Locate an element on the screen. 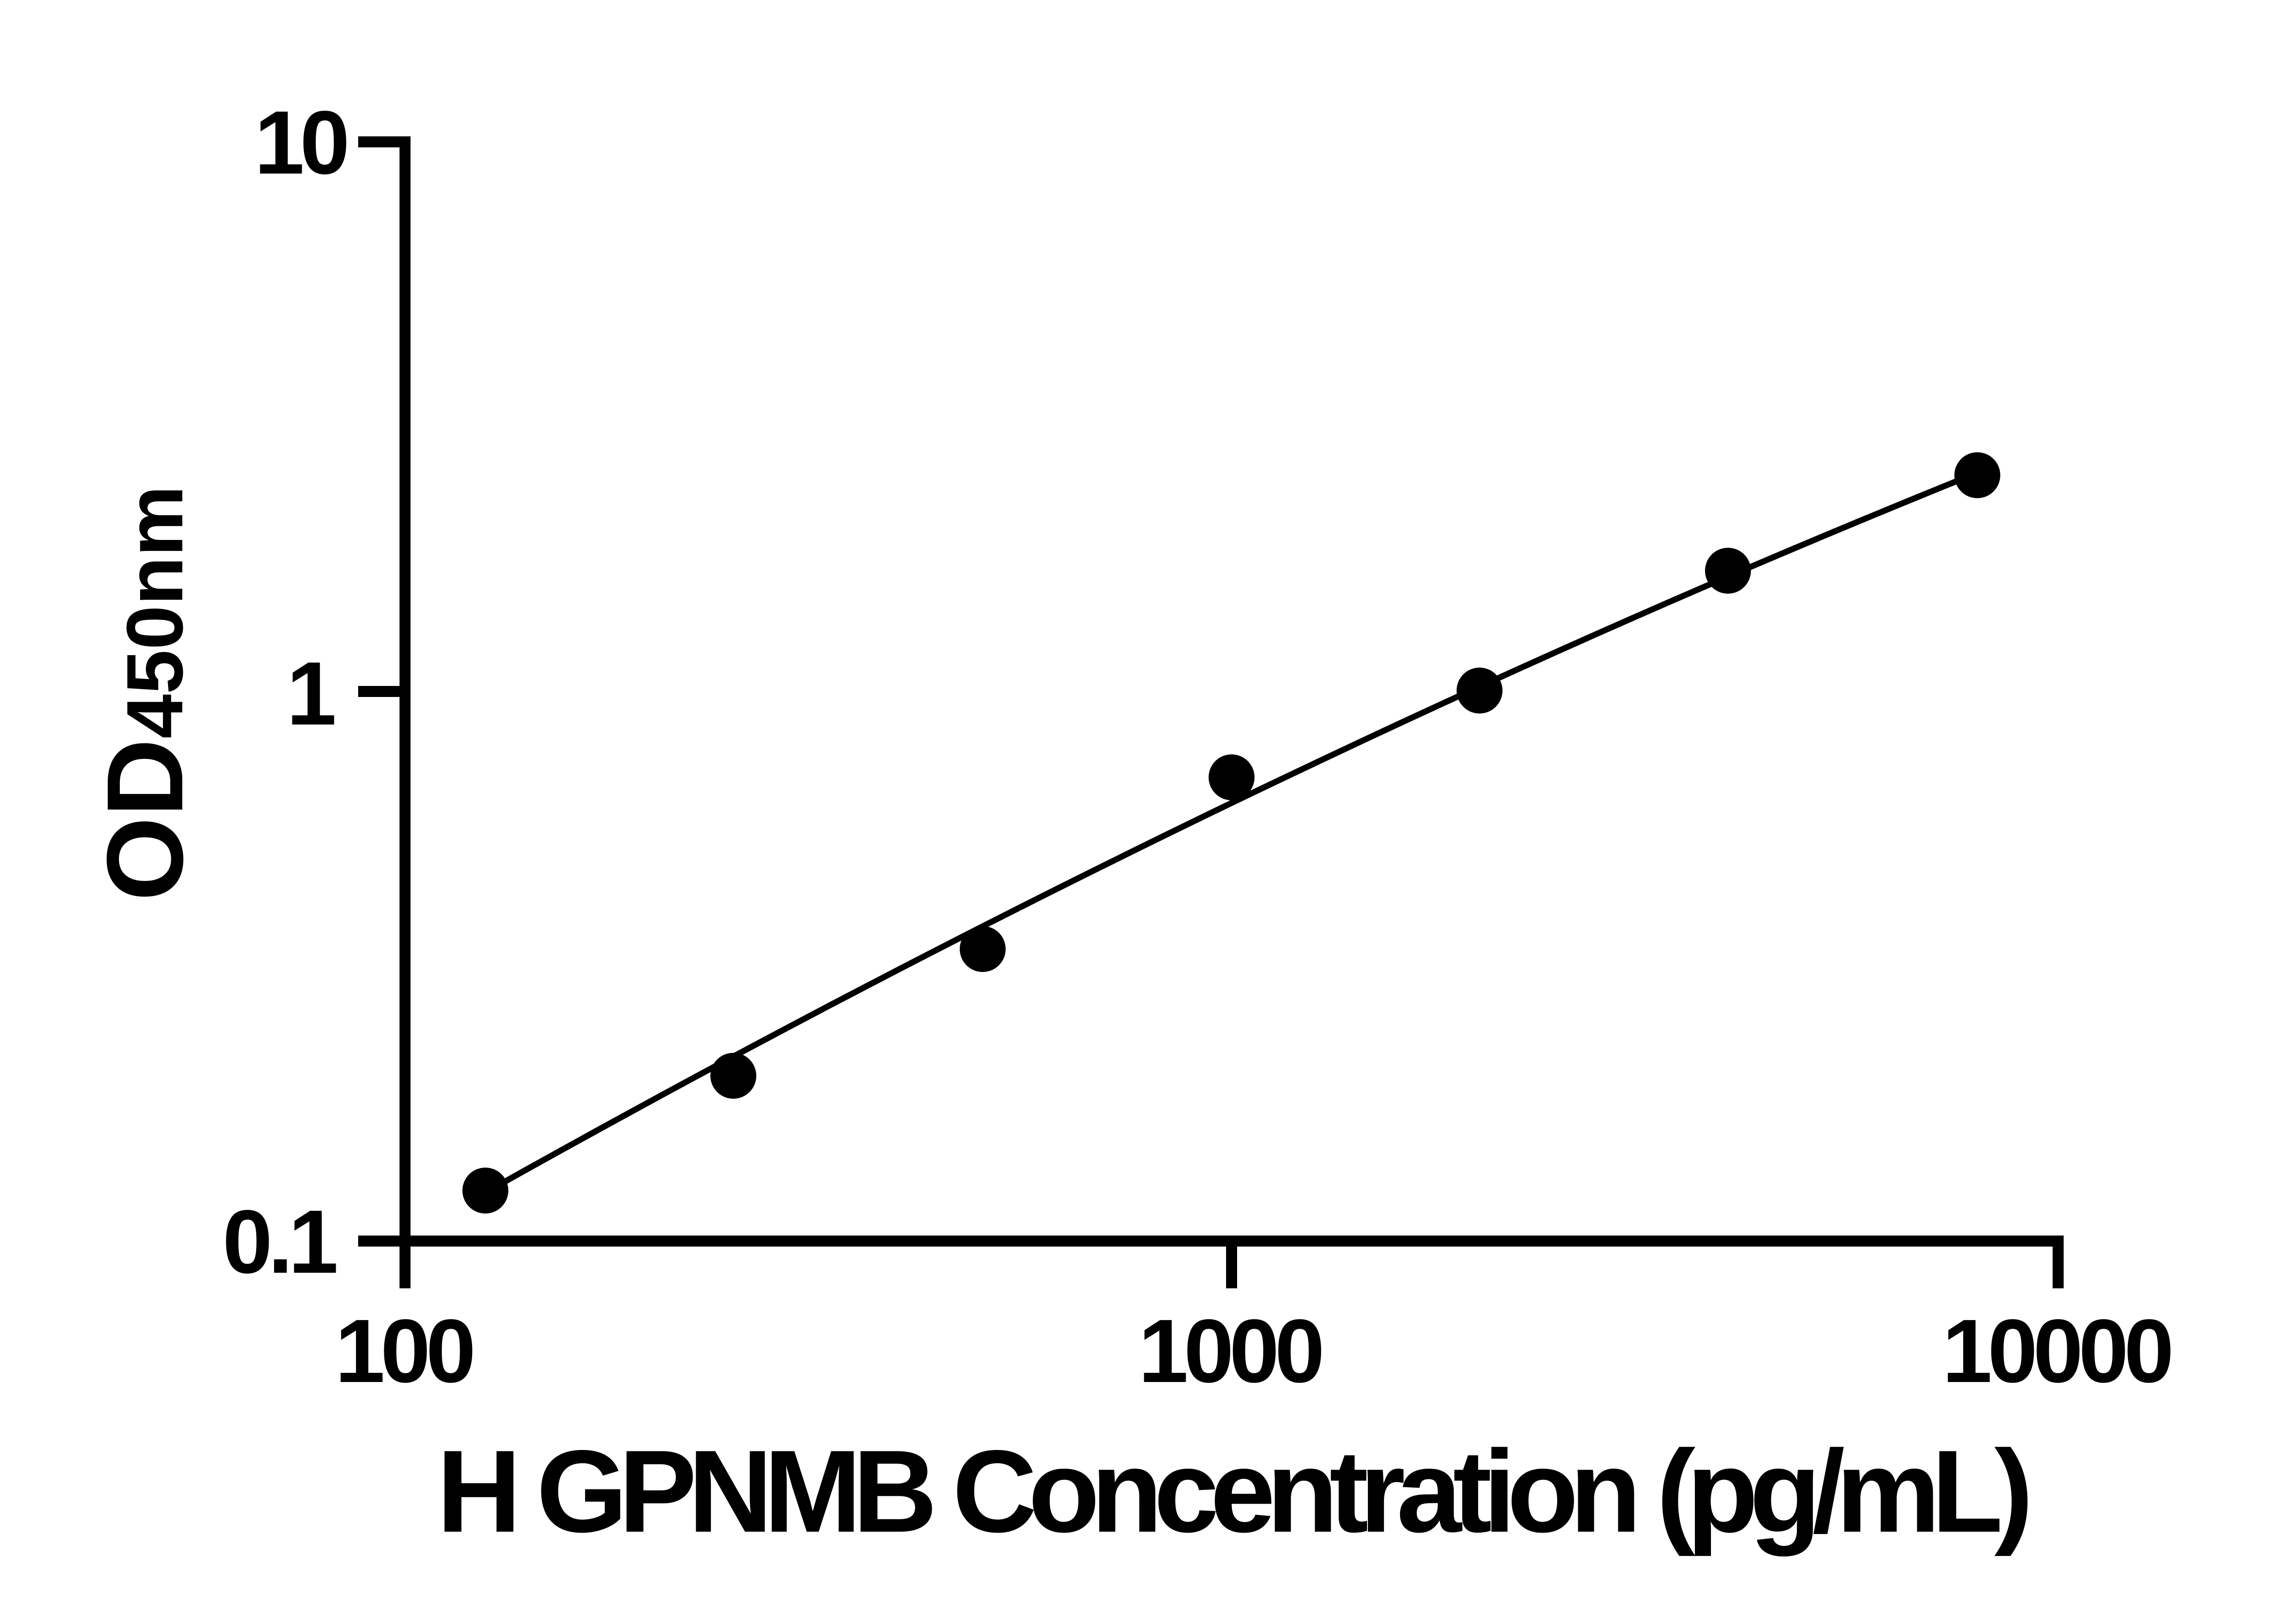 This screenshot has width=2296, height=1618. svg-text: 0.1 is located at coordinates (279, 1241).